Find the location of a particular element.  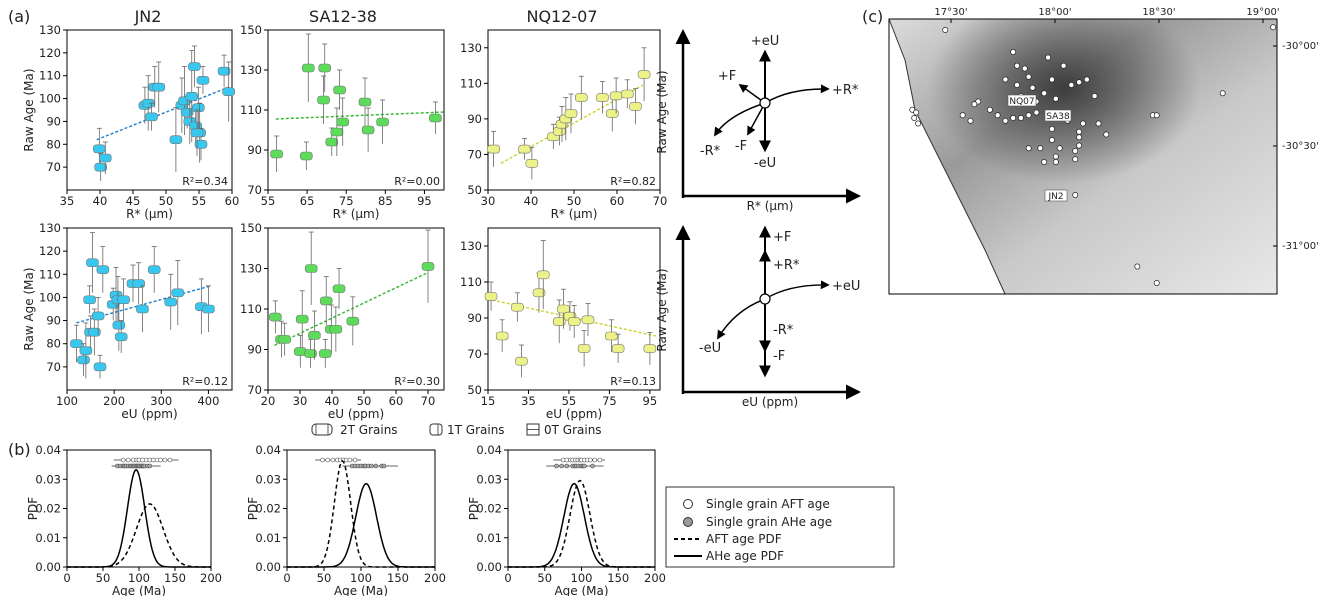

legend-aft-pdf: AFT age PDF is located at coordinates (744, 539).